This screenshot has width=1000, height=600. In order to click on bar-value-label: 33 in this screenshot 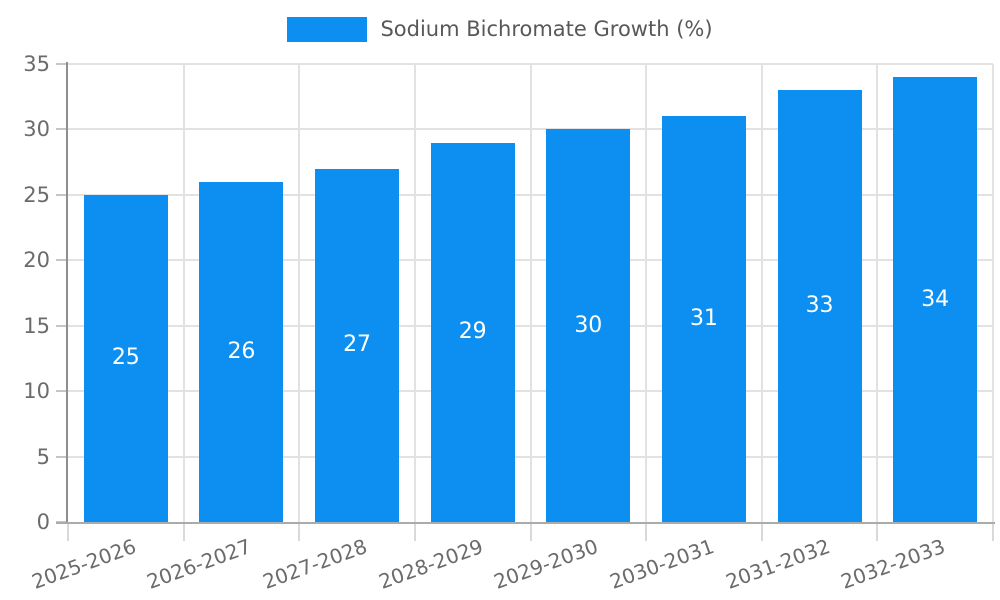, I will do `click(819, 306)`.